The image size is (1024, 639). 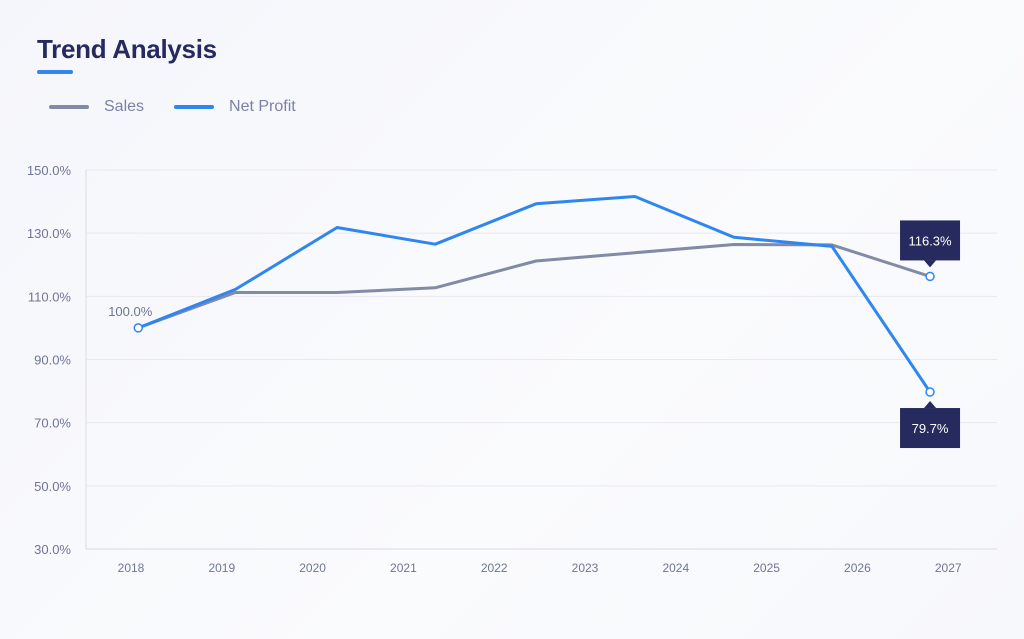 I want to click on callout-sales-end: 116.3%, so click(x=930, y=244).